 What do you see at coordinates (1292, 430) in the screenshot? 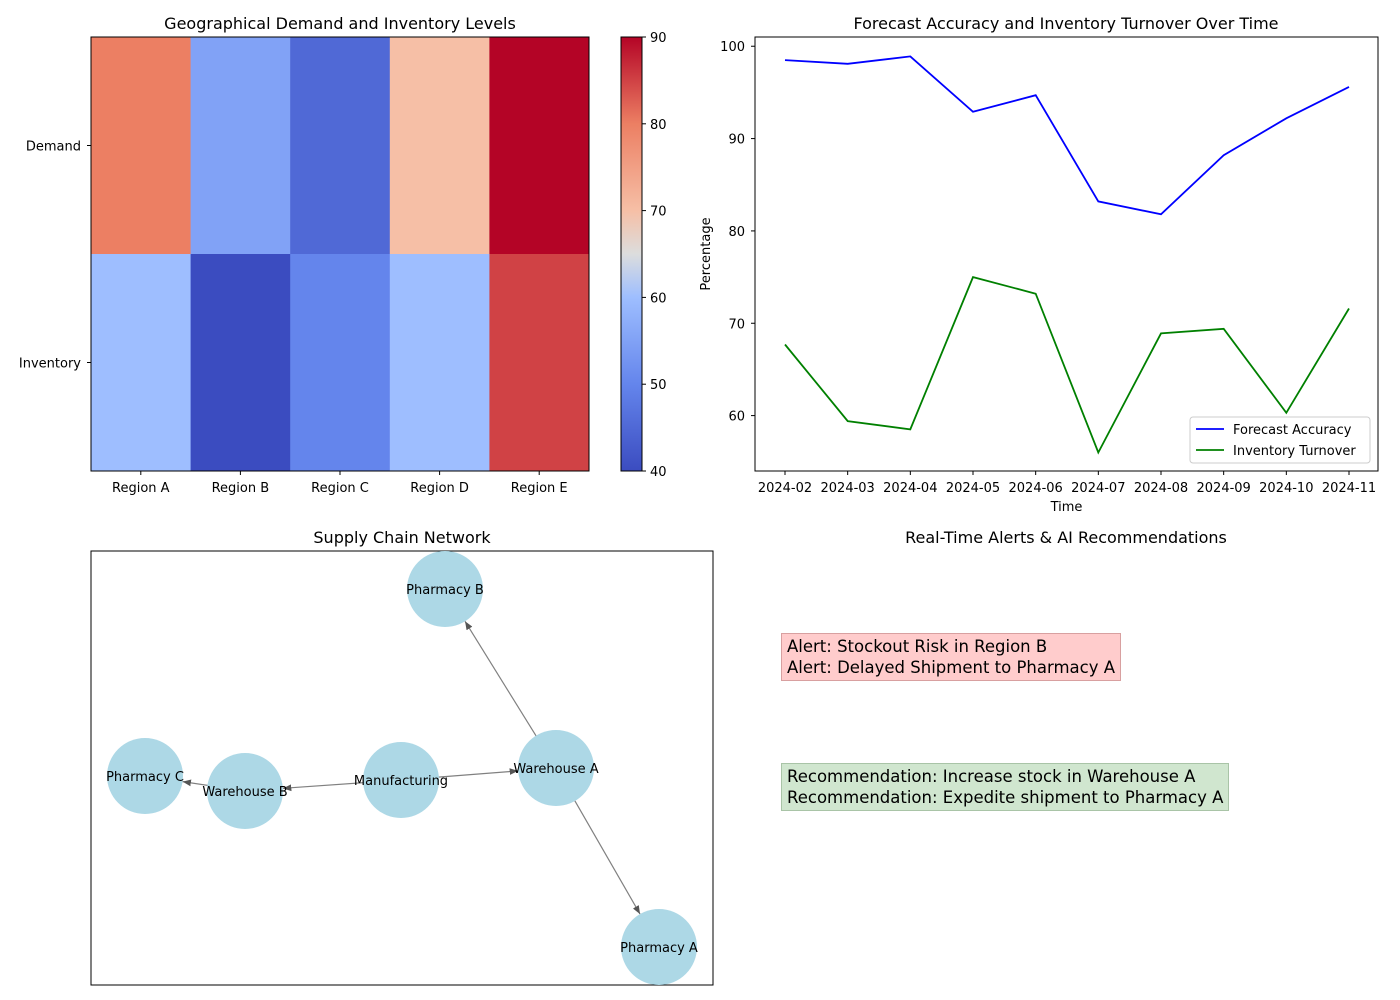
I see `legend-label: Forecast Accuracy` at bounding box center [1292, 430].